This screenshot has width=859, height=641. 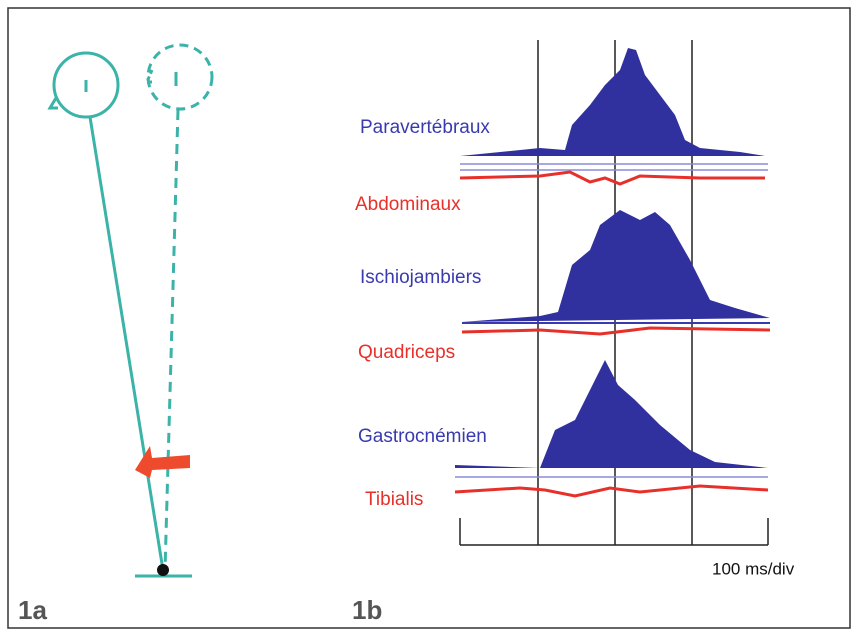 I want to click on pivot, so click(x=163, y=570).